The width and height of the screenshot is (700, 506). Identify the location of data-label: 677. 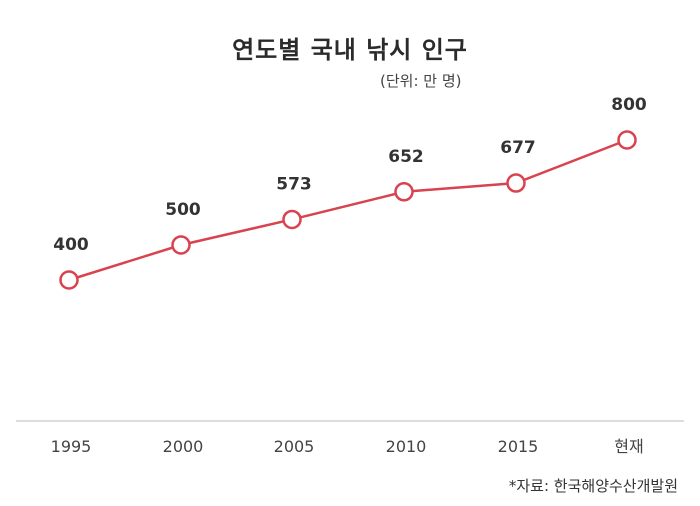
(518, 148).